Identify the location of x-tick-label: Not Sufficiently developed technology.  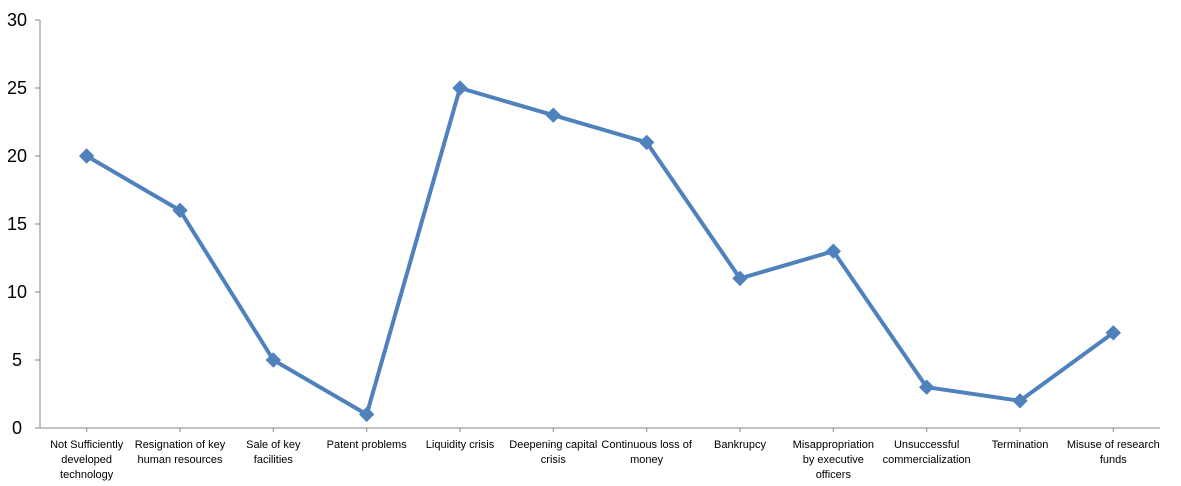
(87, 460).